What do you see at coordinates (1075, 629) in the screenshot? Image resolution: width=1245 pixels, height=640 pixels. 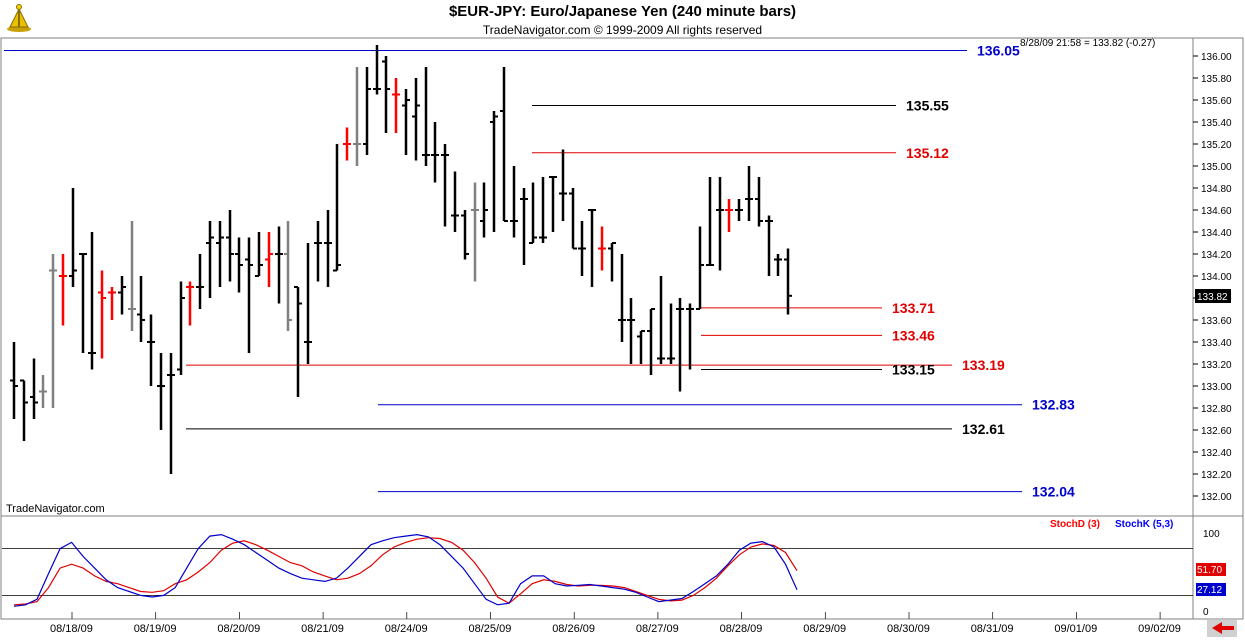 I see `date-label: 09/01/09` at bounding box center [1075, 629].